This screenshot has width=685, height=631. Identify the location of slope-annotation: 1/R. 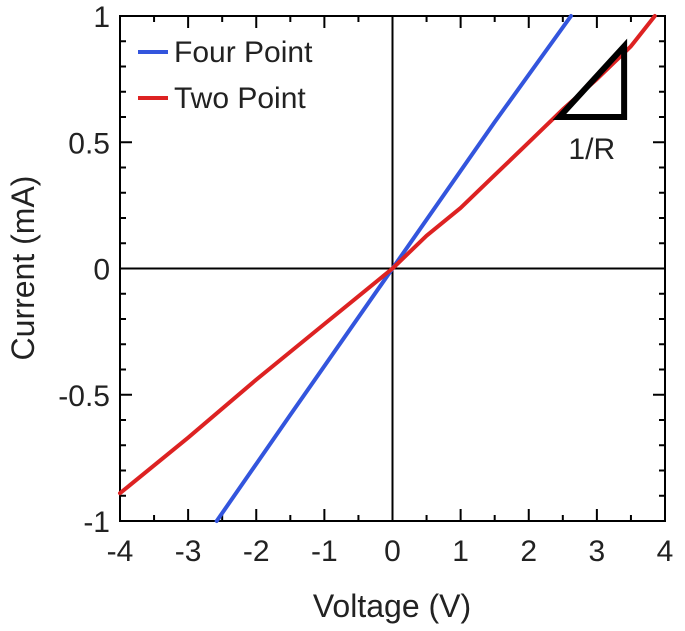
(590, 102).